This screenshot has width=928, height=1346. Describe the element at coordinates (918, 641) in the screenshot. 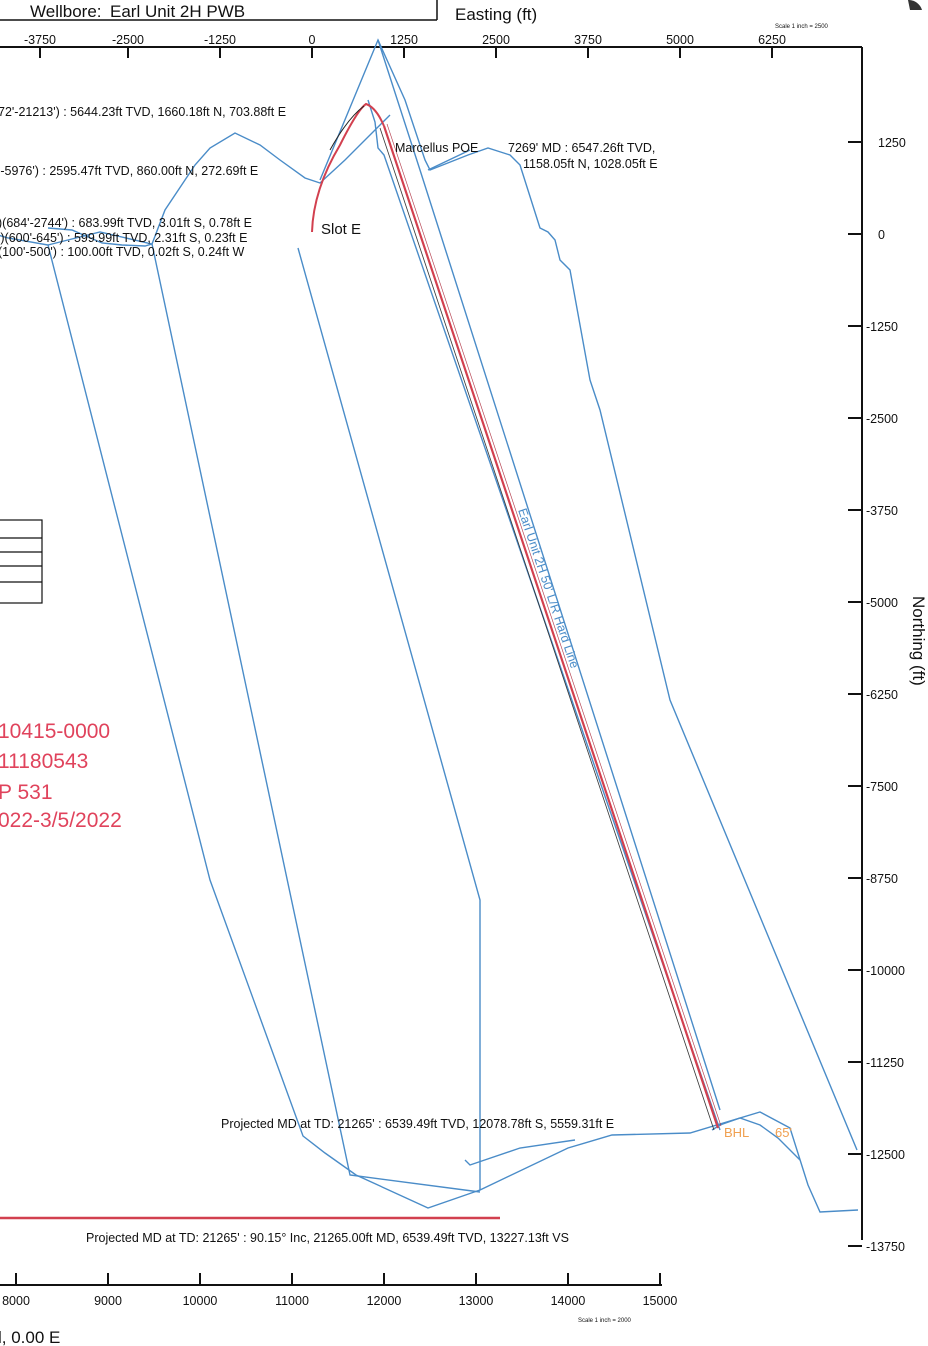

I see `northing-axis-title: Northing (ft)` at that location.